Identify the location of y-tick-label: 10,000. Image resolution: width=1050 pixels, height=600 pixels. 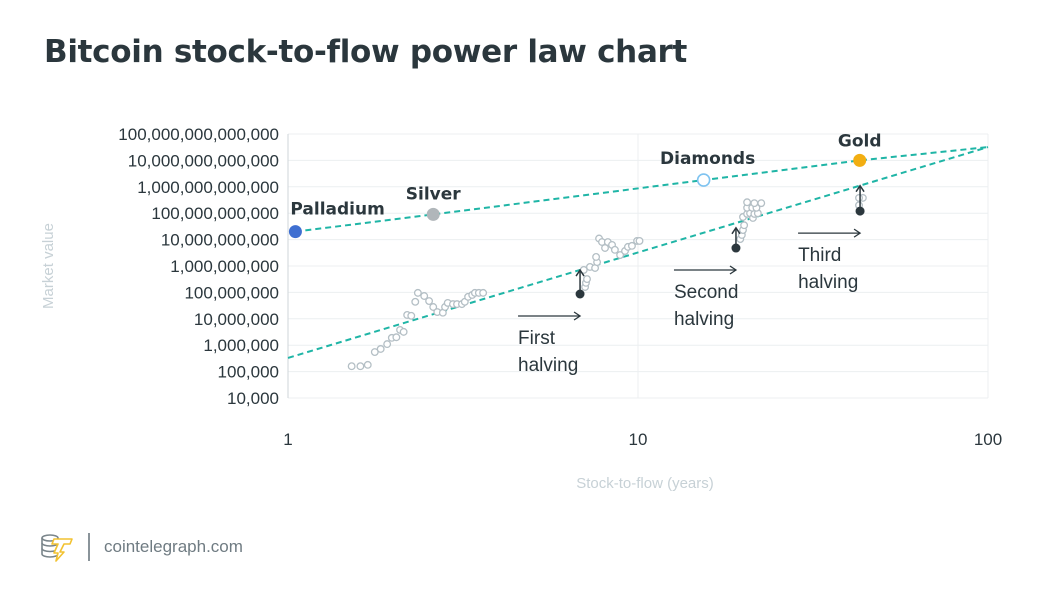
(253, 398).